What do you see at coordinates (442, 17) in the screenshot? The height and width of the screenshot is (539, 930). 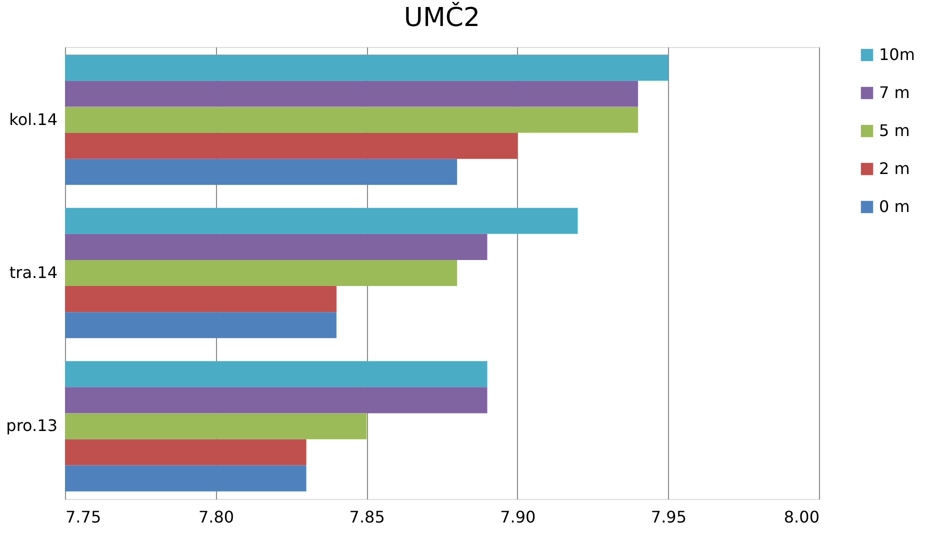 I see `chart-title: UMČ2` at bounding box center [442, 17].